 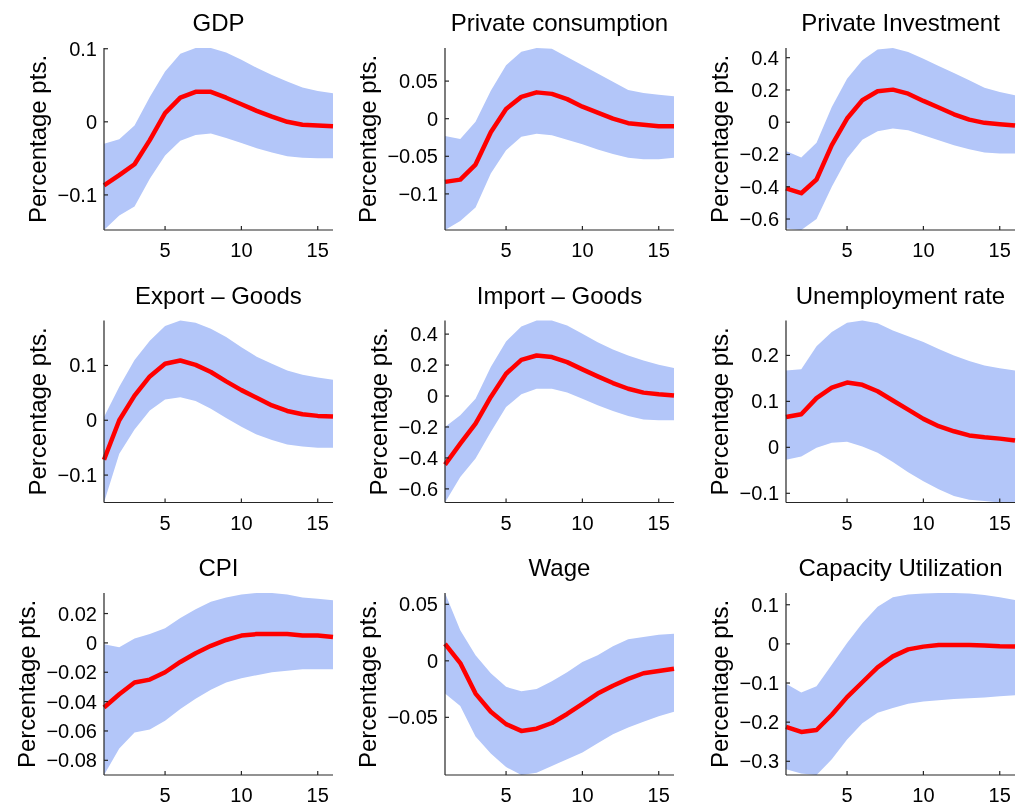 I want to click on y-tick-label: −0.08, so click(x=71, y=760).